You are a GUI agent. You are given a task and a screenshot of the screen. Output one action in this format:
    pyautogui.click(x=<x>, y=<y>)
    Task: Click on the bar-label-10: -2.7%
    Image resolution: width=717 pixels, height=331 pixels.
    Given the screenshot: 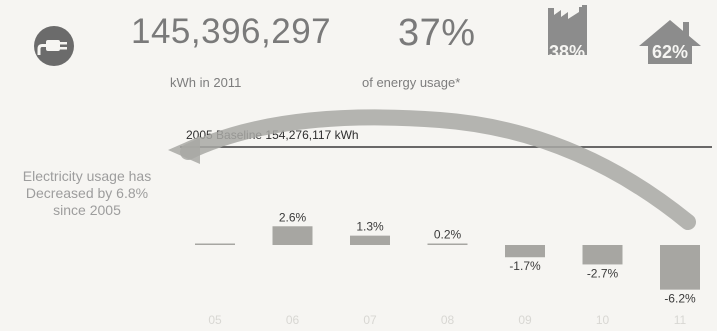 What is the action you would take?
    pyautogui.click(x=603, y=273)
    